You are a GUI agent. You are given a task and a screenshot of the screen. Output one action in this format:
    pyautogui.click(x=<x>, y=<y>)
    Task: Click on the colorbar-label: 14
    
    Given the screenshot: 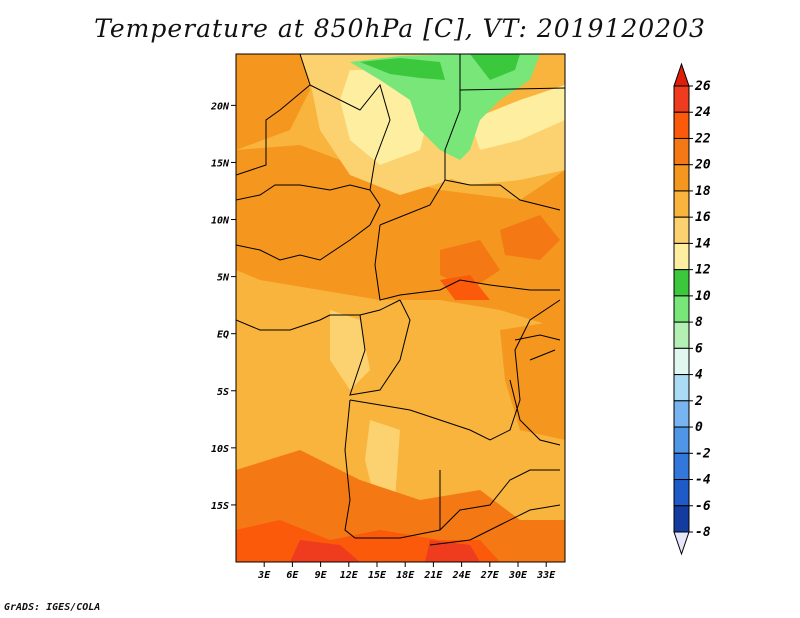 What is the action you would take?
    pyautogui.click(x=703, y=243)
    